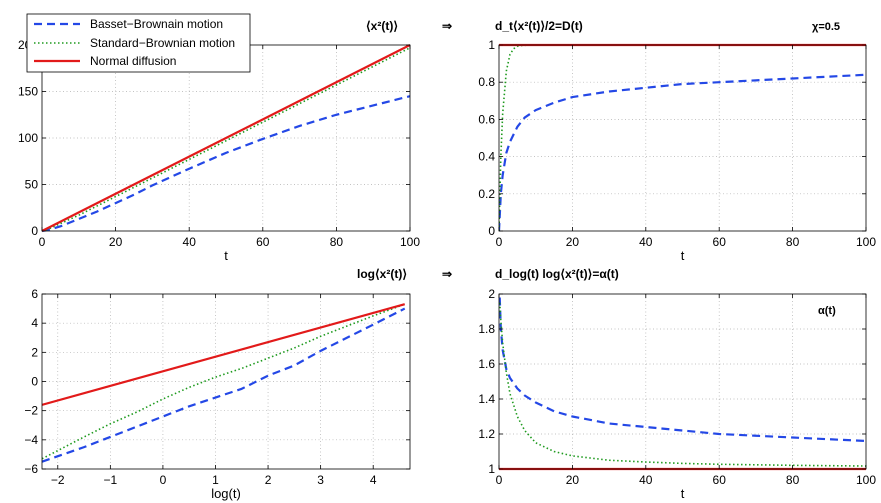 The height and width of the screenshot is (503, 881). Describe the element at coordinates (320, 480) in the screenshot. I see `x-tick-label: 3` at that location.